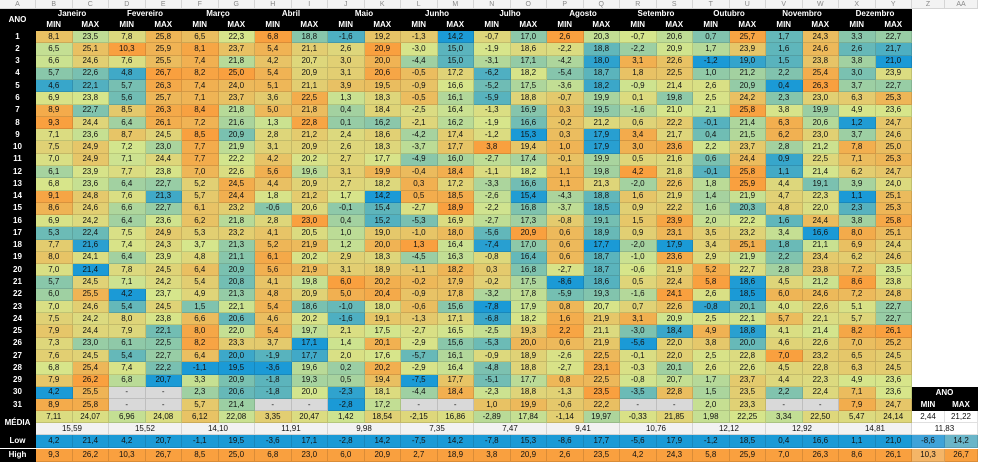 This screenshot has height=467, width=982. I want to click on temp-cell: 22,5, so click(163, 344).